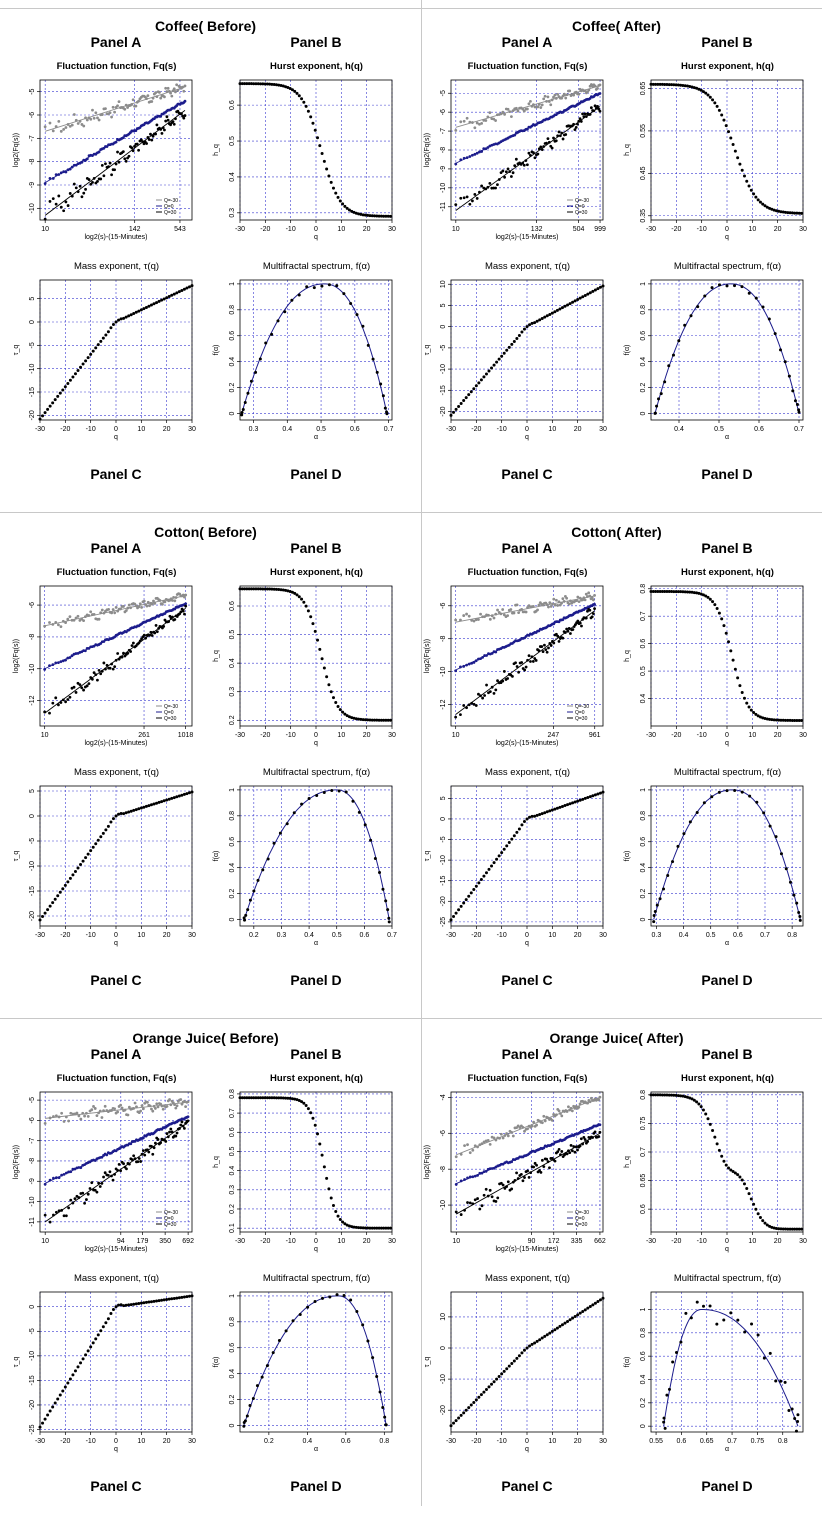  I want to click on chart-title: Mass exponent, τ(q), so click(116, 1278).